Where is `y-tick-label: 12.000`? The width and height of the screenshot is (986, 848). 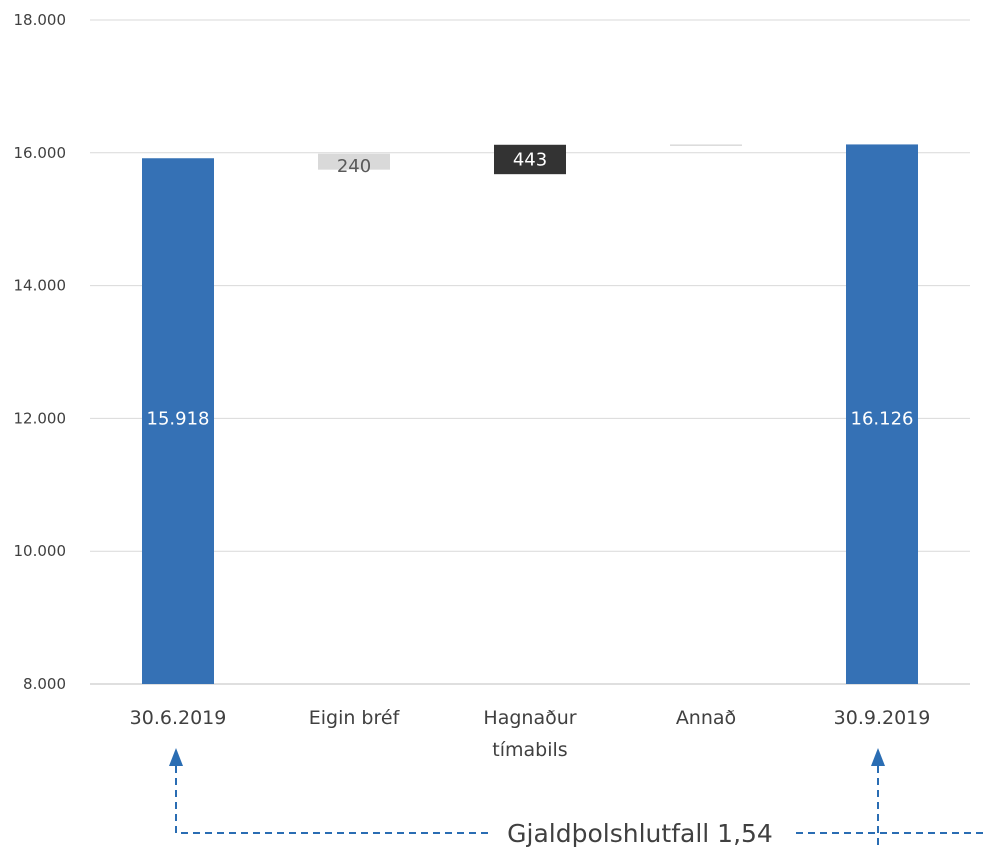
y-tick-label: 12.000 is located at coordinates (40, 418).